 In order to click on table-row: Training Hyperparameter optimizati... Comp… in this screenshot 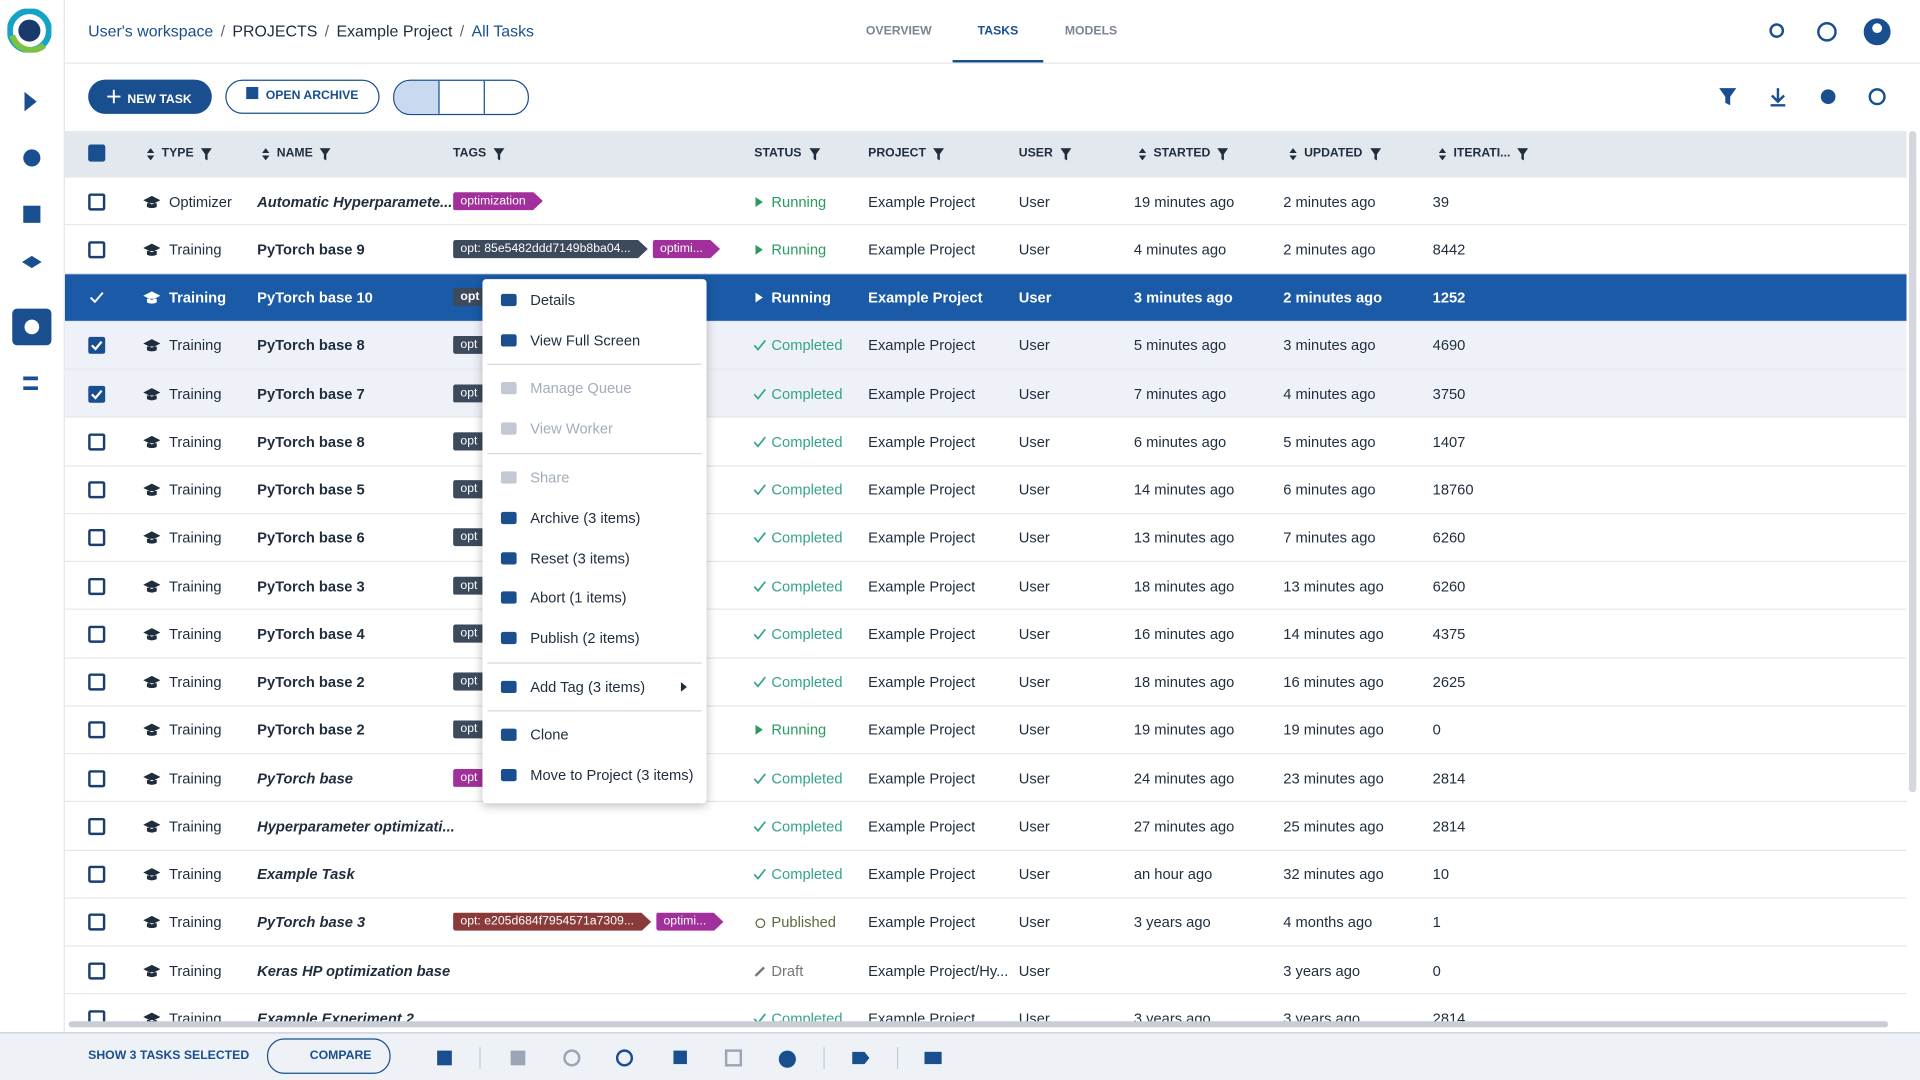, I will do `click(985, 826)`.